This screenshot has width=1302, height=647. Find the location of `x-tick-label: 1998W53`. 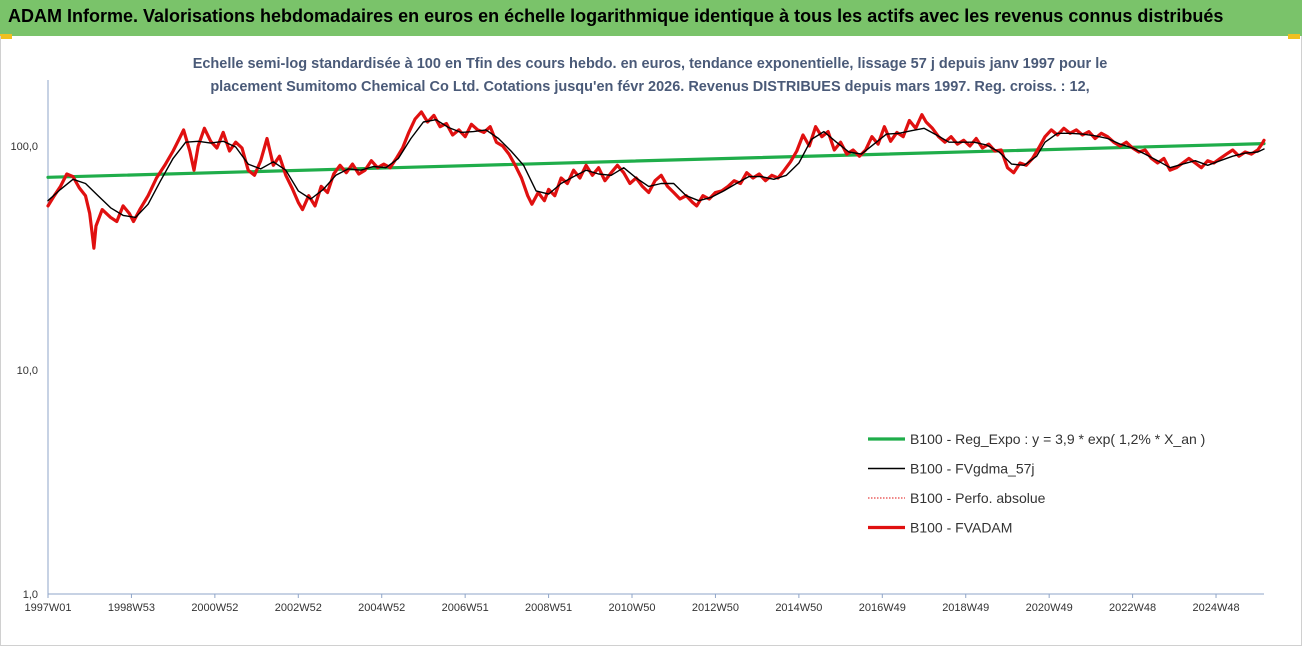

x-tick-label: 1998W53 is located at coordinates (131, 608).